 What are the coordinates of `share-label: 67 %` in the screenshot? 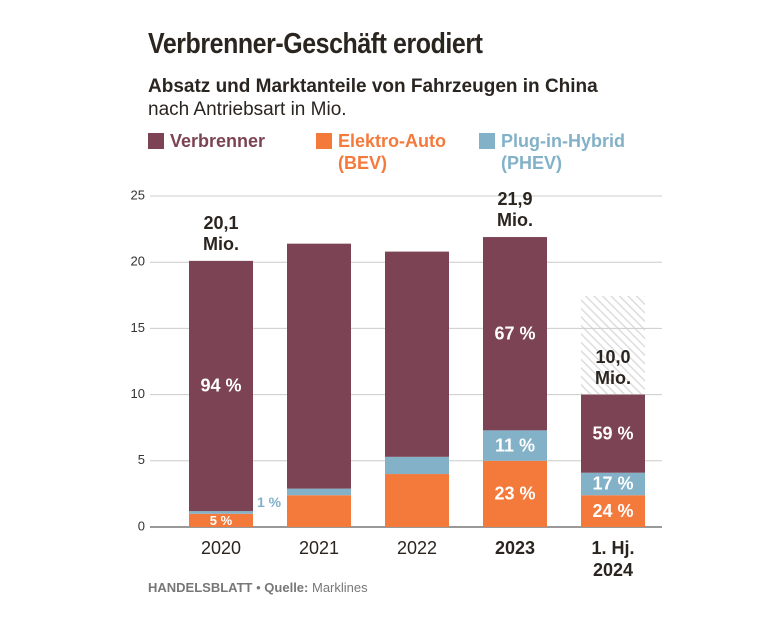 It's located at (514, 333).